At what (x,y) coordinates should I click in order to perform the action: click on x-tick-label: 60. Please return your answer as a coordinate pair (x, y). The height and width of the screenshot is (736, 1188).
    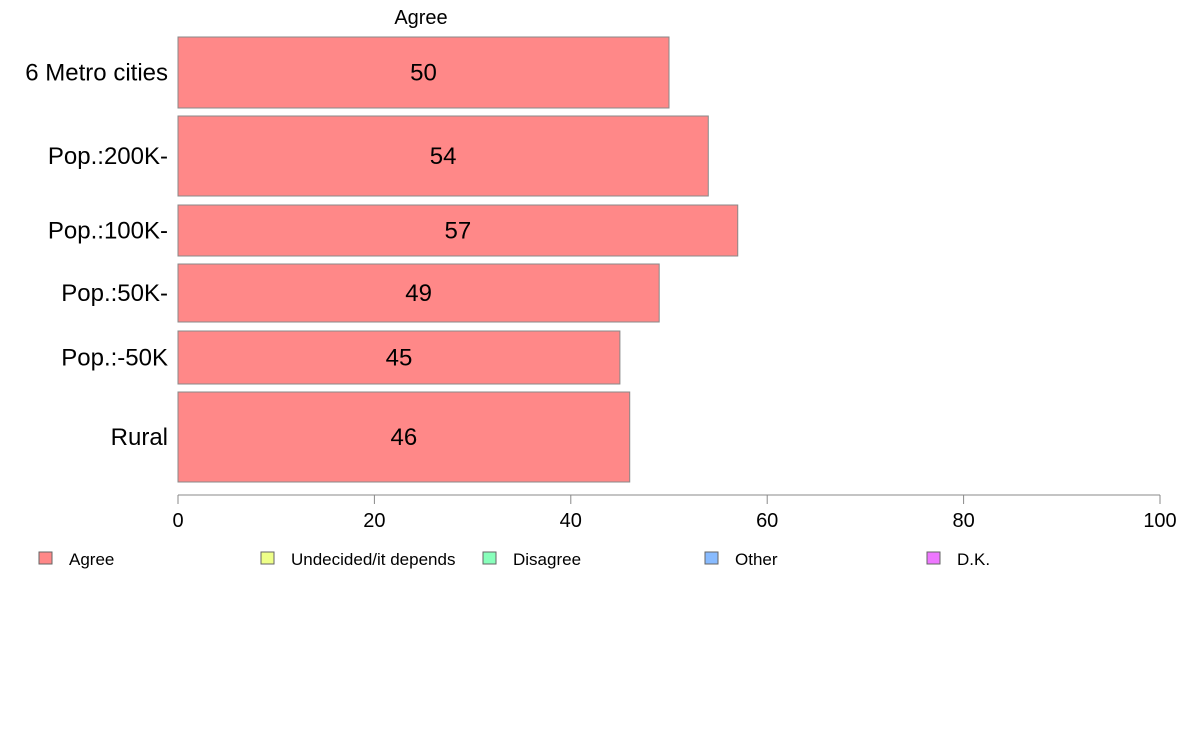
    Looking at the image, I should click on (767, 521).